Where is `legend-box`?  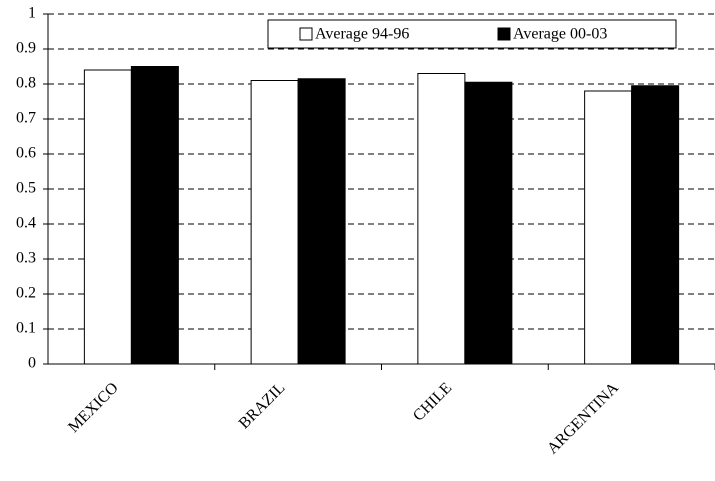
legend-box is located at coordinates (472, 34).